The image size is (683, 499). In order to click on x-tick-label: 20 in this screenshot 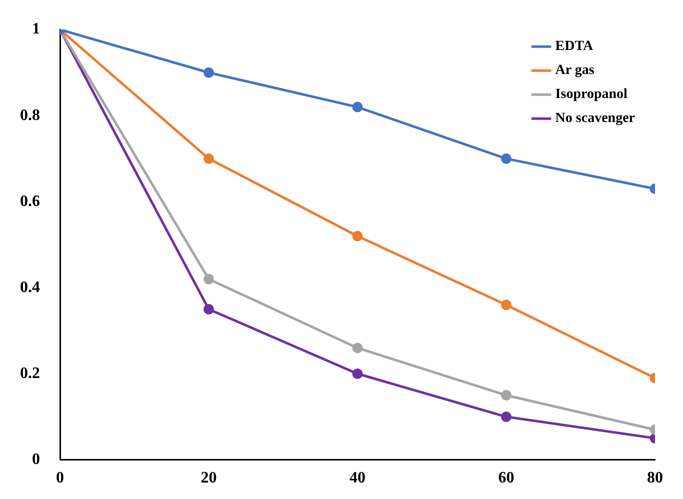, I will do `click(208, 478)`.